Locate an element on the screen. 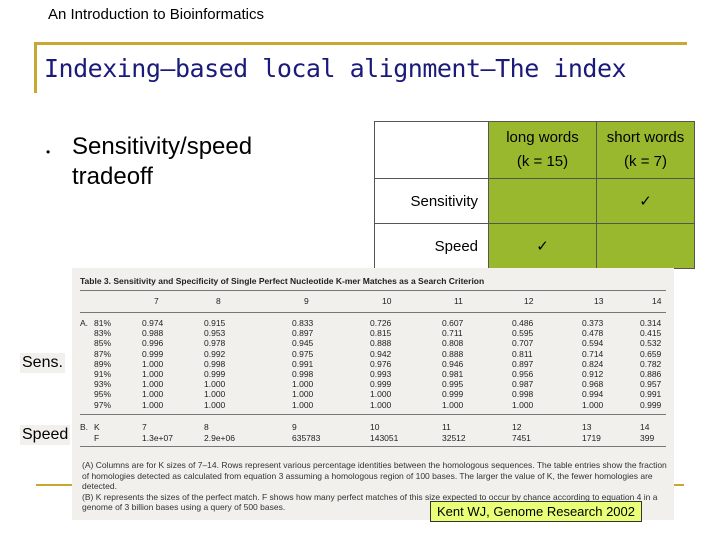  figure-cell: 0.607 is located at coordinates (453, 323).